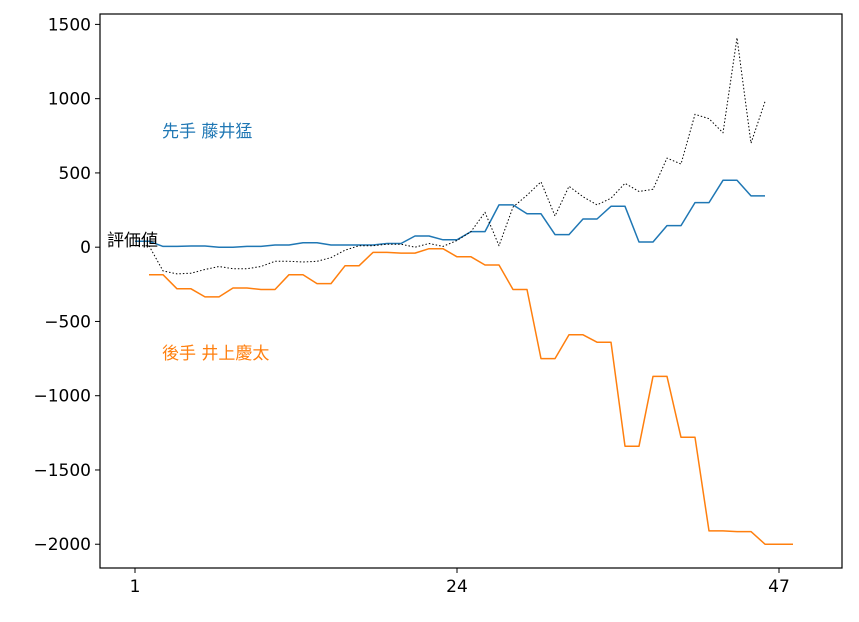 The height and width of the screenshot is (622, 859). What do you see at coordinates (62, 545) in the screenshot?
I see `y-tick-label: −2000` at bounding box center [62, 545].